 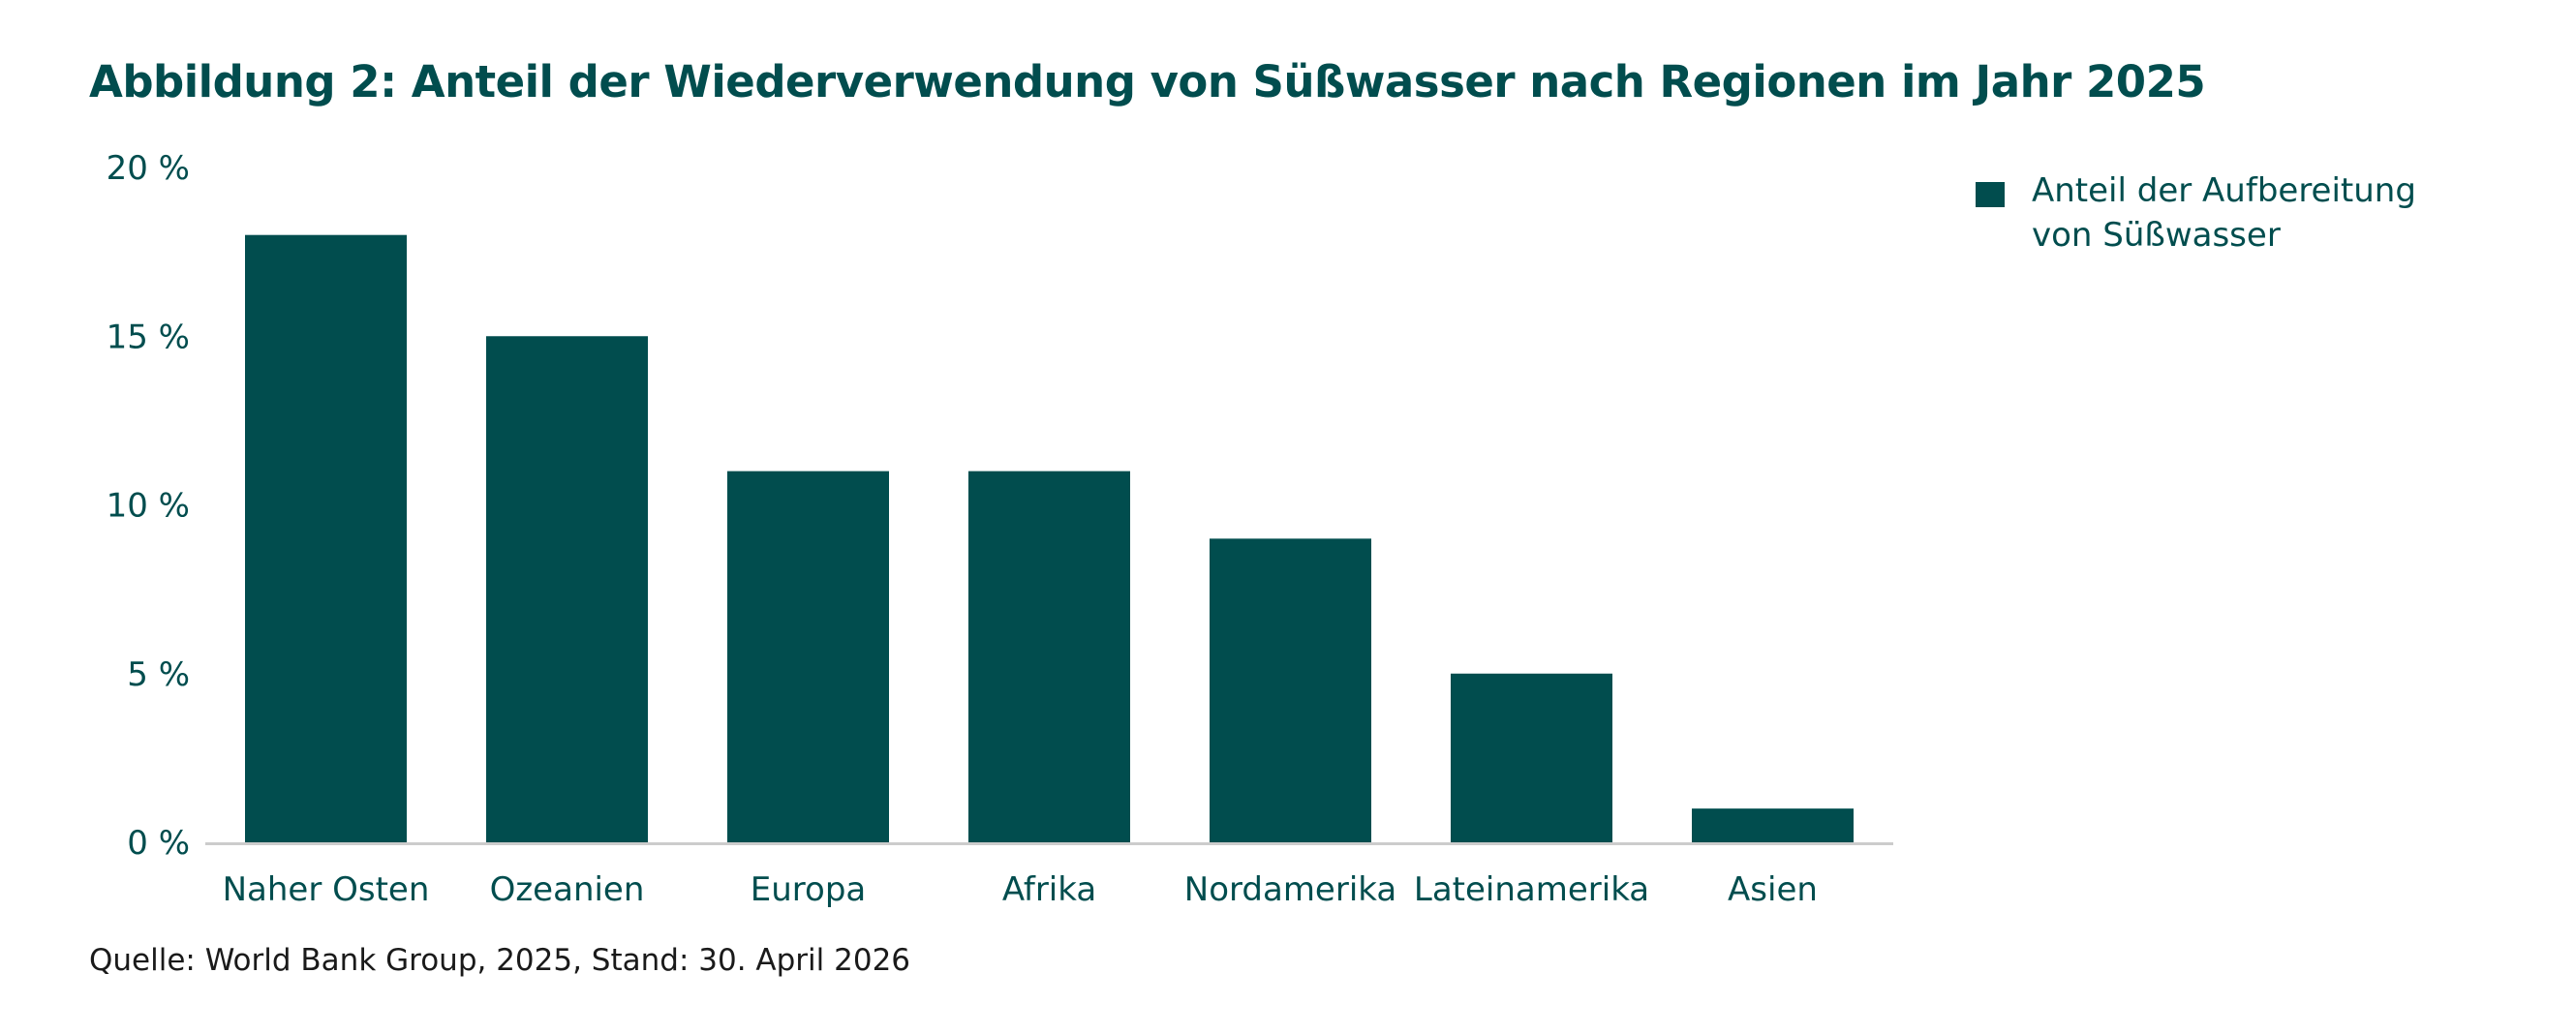 What do you see at coordinates (1531, 889) in the screenshot?
I see `x-tick-label: Lateinamerika` at bounding box center [1531, 889].